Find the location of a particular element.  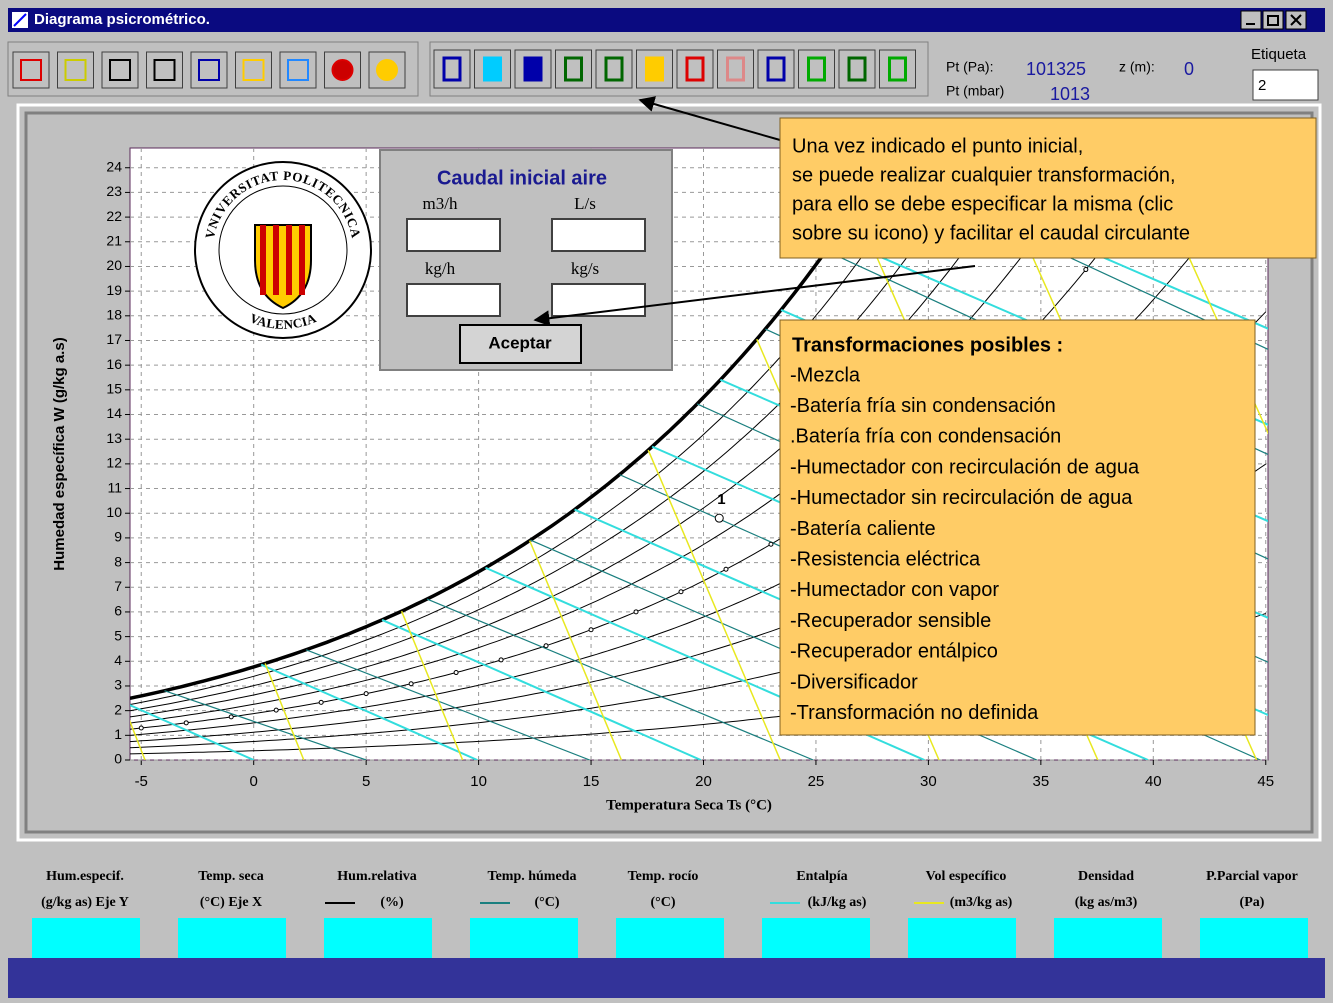

callout-2-item: -Recuperador entálpico is located at coordinates (894, 652).